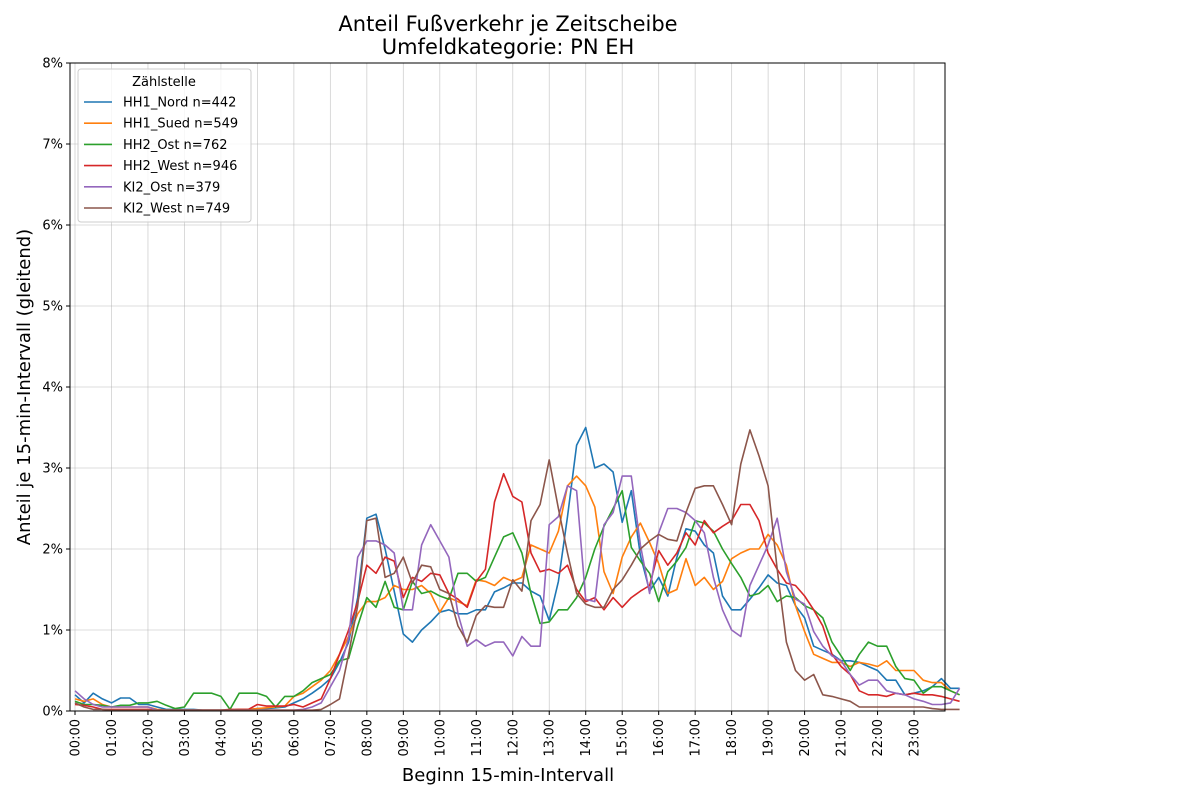 This screenshot has width=1200, height=800. Describe the element at coordinates (221, 737) in the screenshot. I see `x-tick-label: 04:00` at that location.